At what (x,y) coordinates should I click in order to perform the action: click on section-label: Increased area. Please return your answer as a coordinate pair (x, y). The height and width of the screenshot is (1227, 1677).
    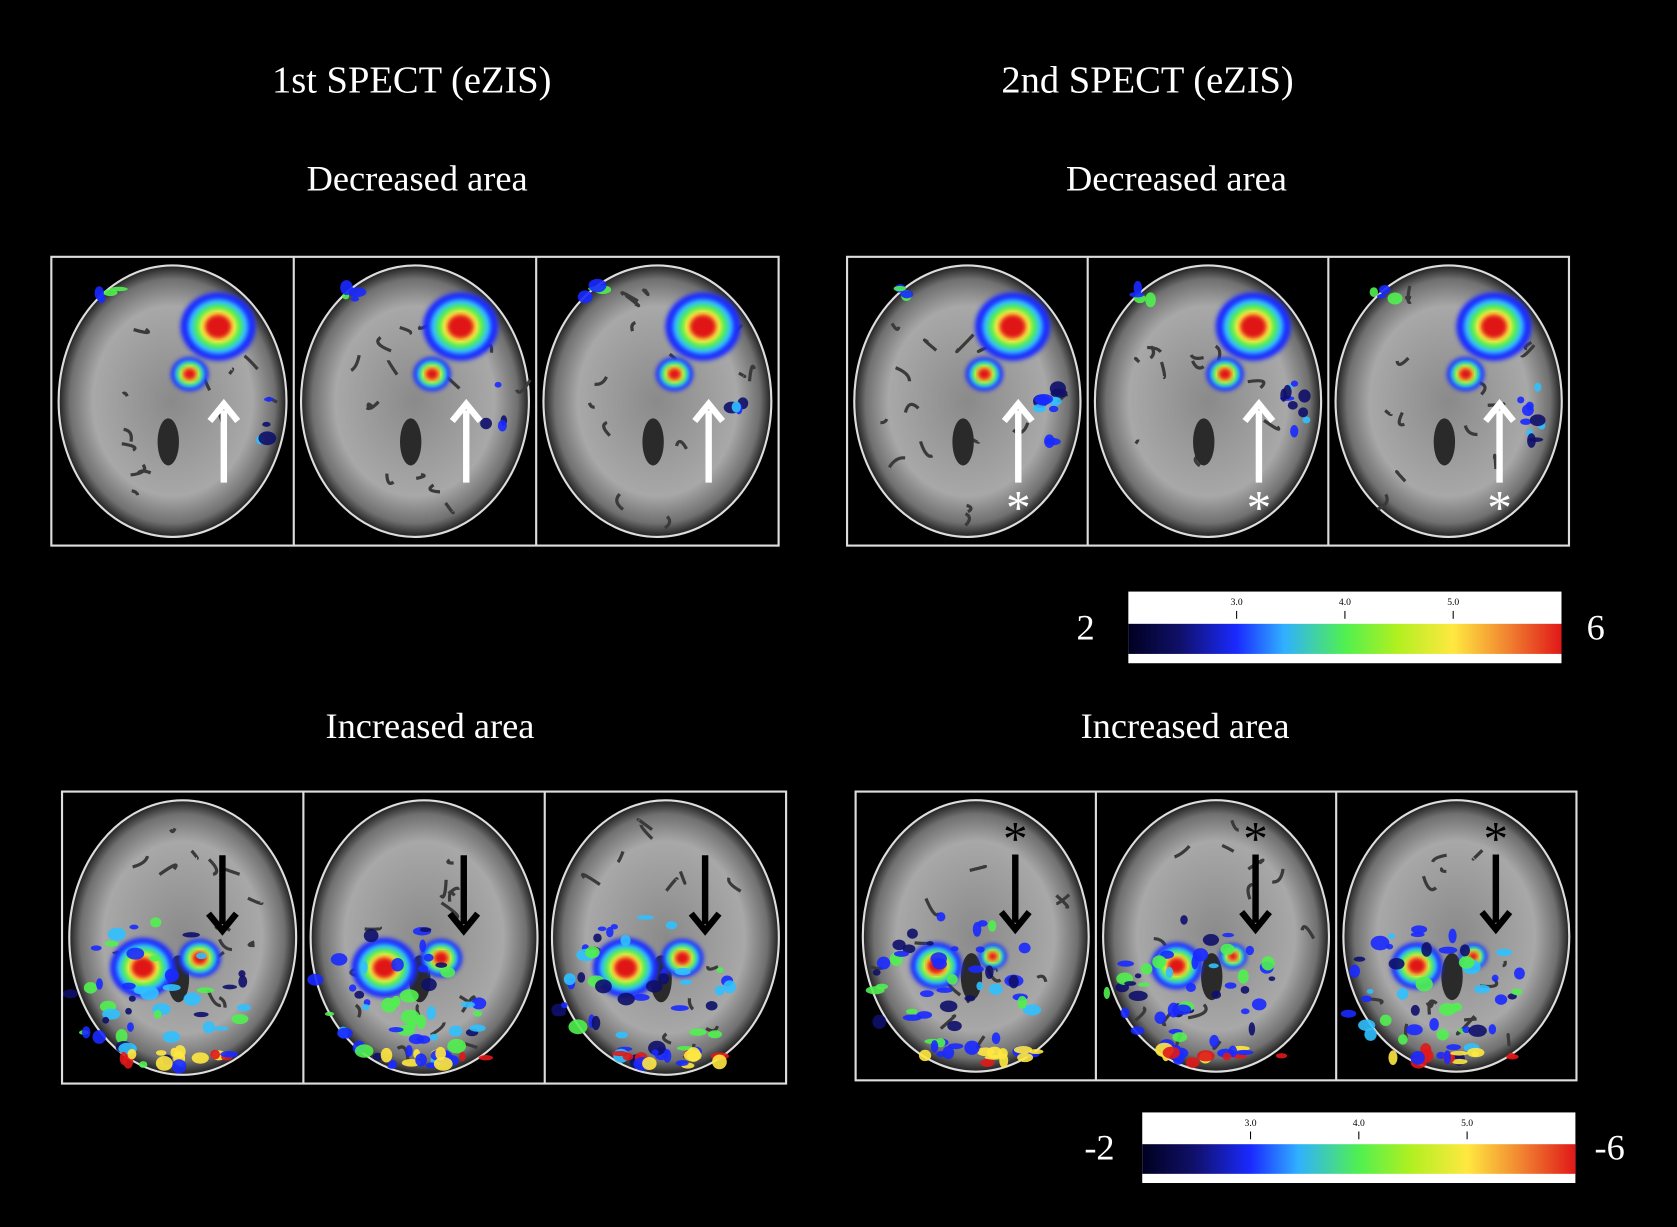
    Looking at the image, I should click on (1185, 726).